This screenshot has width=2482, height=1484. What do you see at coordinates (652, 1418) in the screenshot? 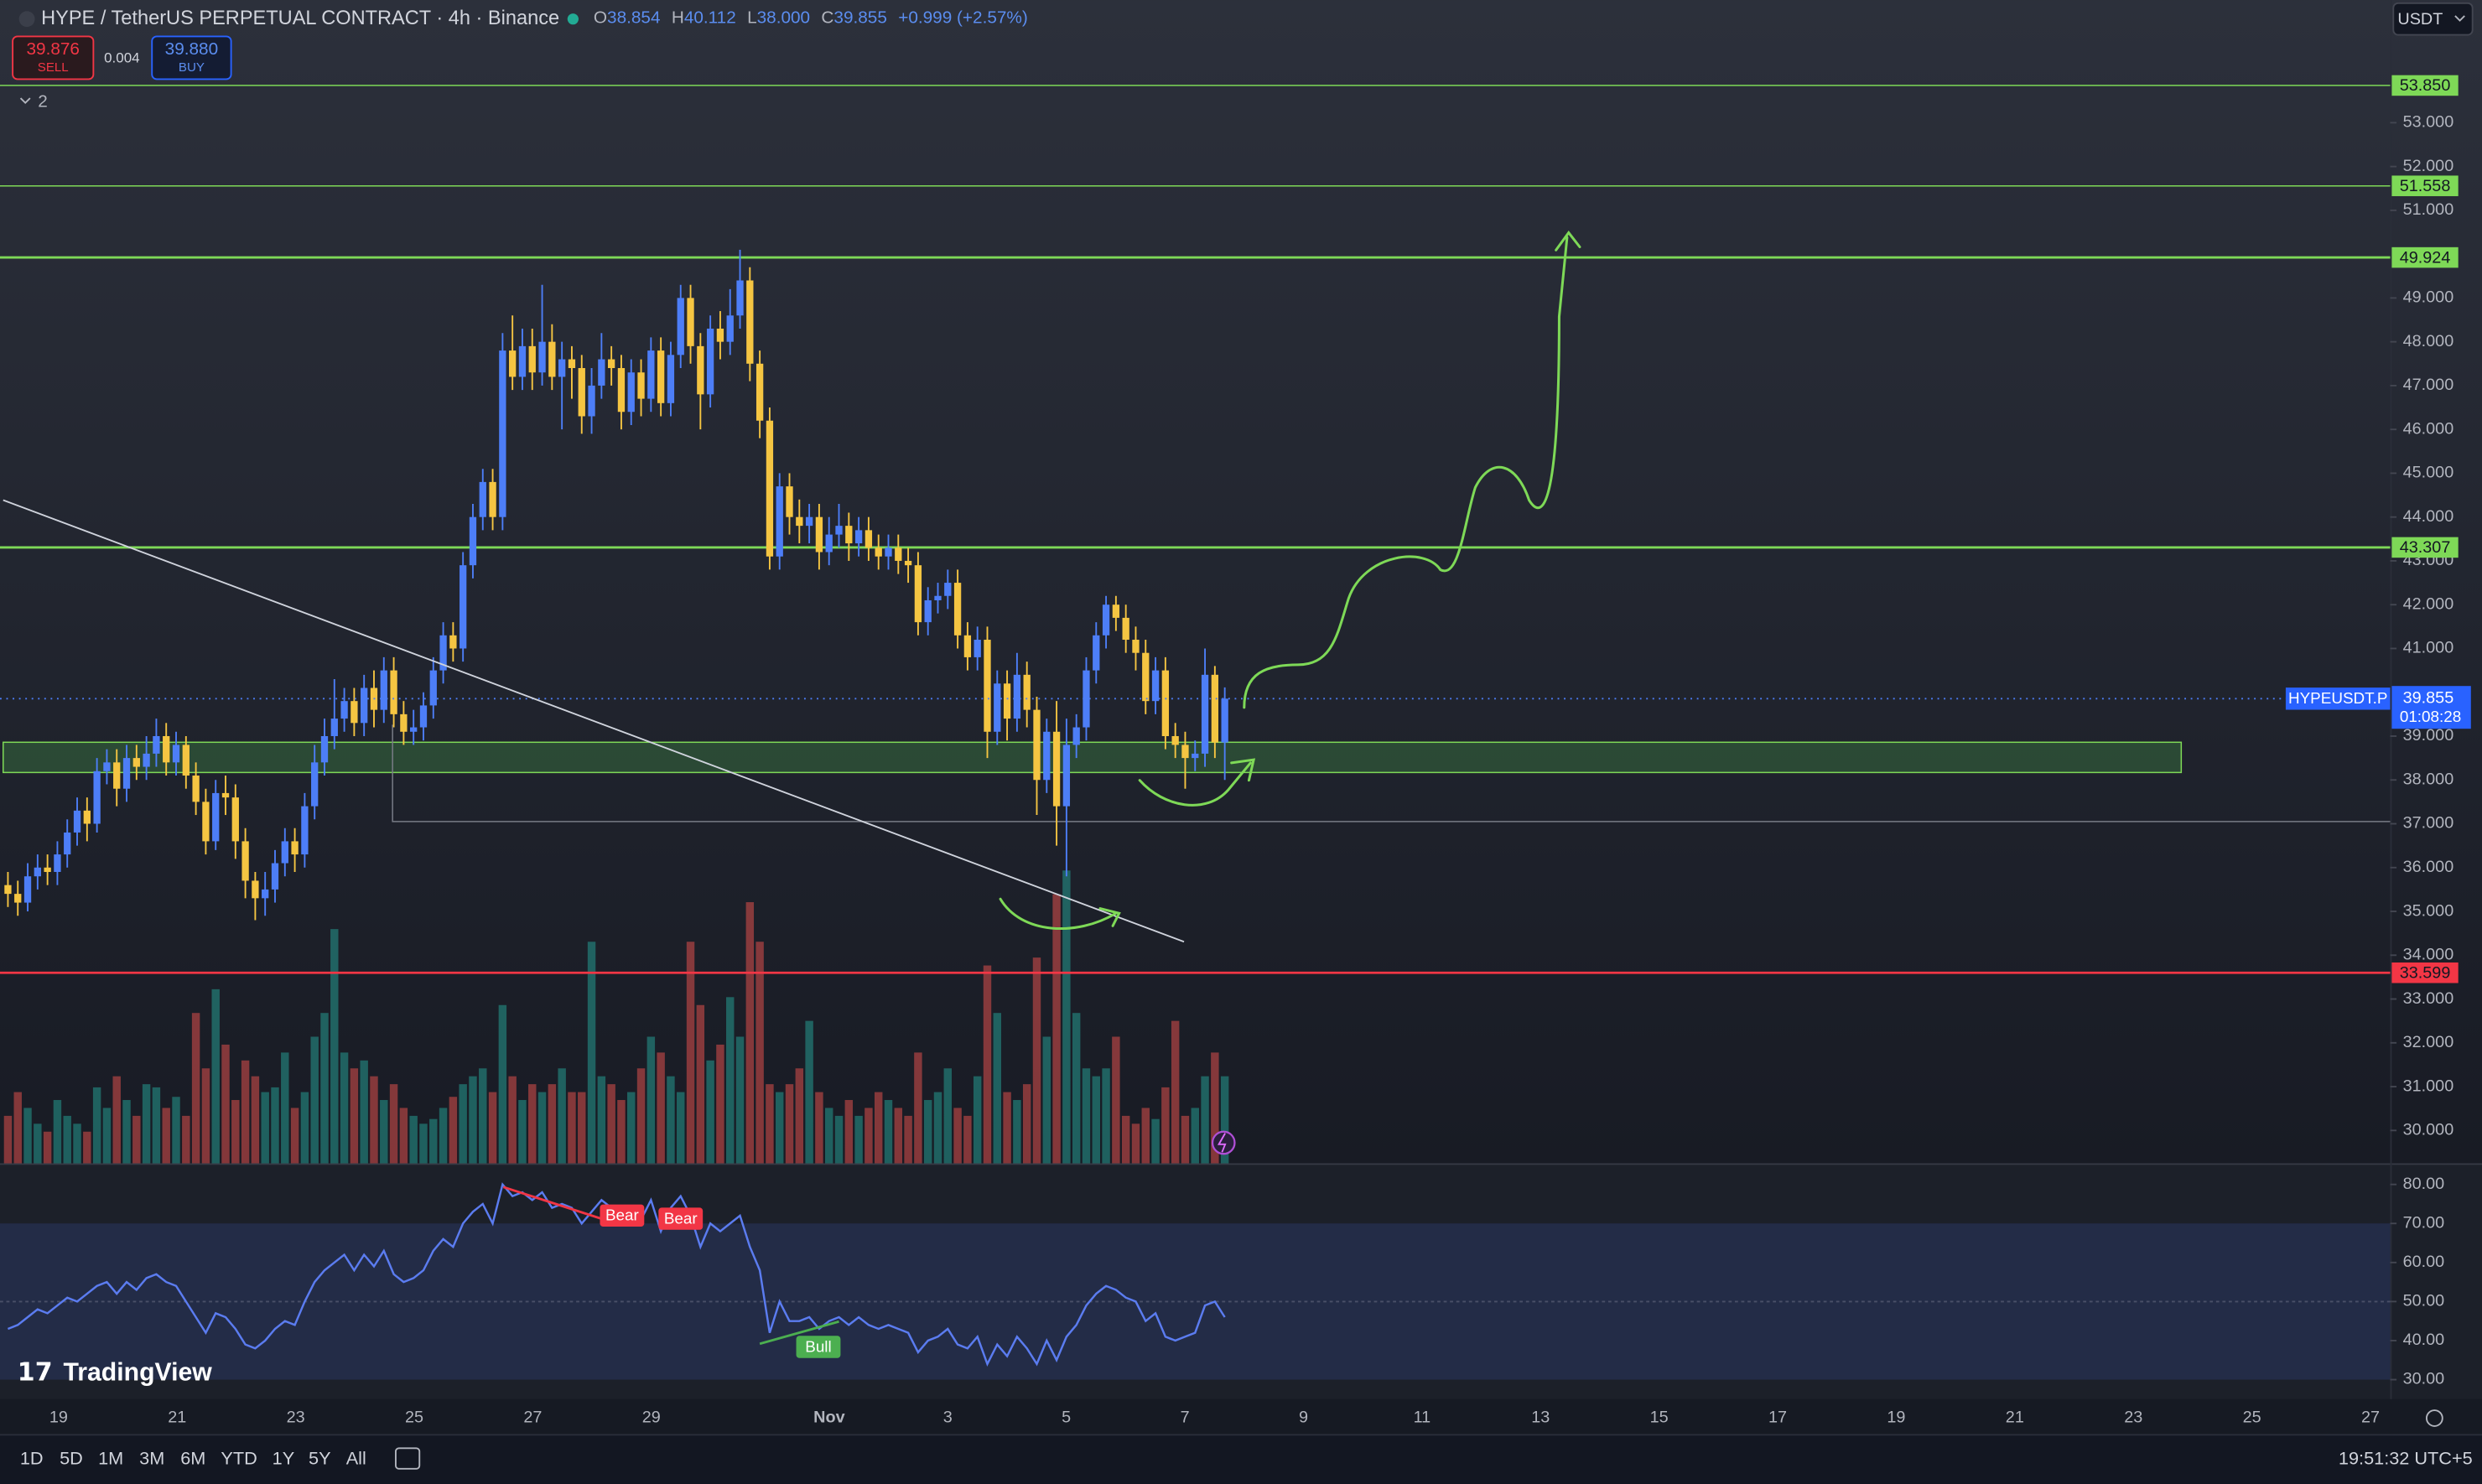
I see `x-tick-label: 29` at bounding box center [652, 1418].